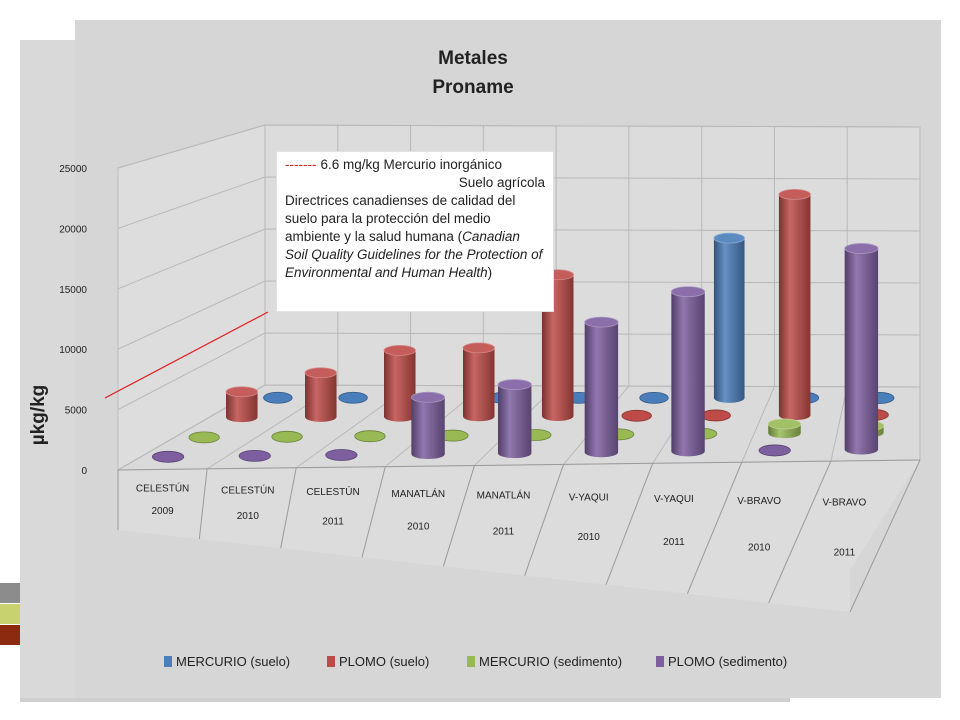  I want to click on y-axis-ticks: 0 5000 10000 15000 20000 25000, so click(73, 320).